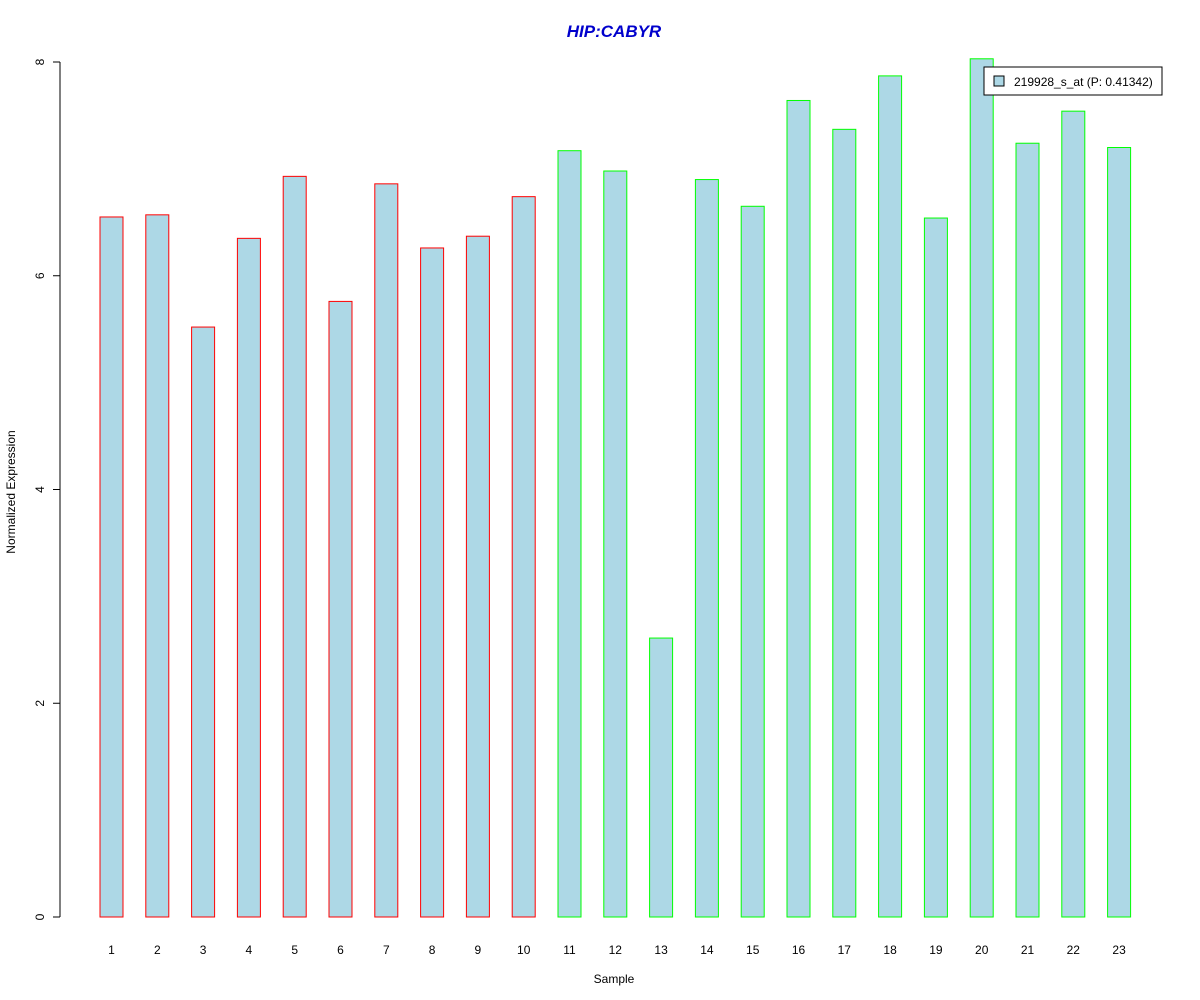 Image resolution: width=1200 pixels, height=1000 pixels. What do you see at coordinates (40, 489) in the screenshot?
I see `y-tick-label: 4` at bounding box center [40, 489].